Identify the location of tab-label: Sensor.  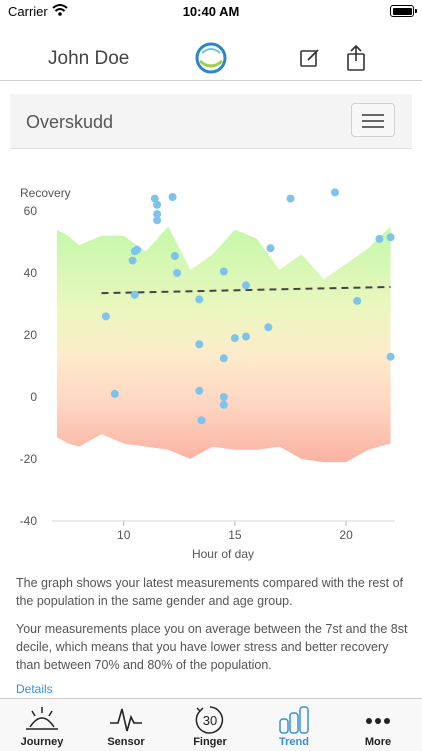
(126, 742).